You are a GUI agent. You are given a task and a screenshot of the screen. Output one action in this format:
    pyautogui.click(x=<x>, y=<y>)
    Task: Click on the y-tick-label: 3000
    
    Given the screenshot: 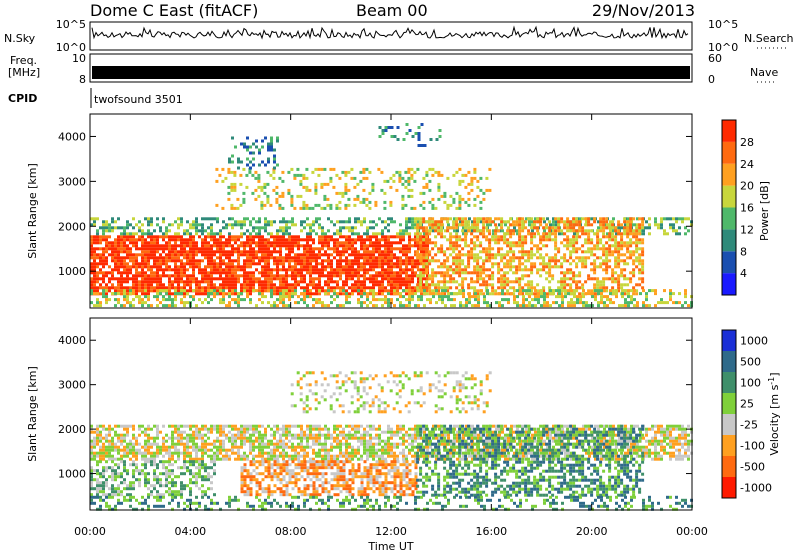 What is the action you would take?
    pyautogui.click(x=72, y=181)
    